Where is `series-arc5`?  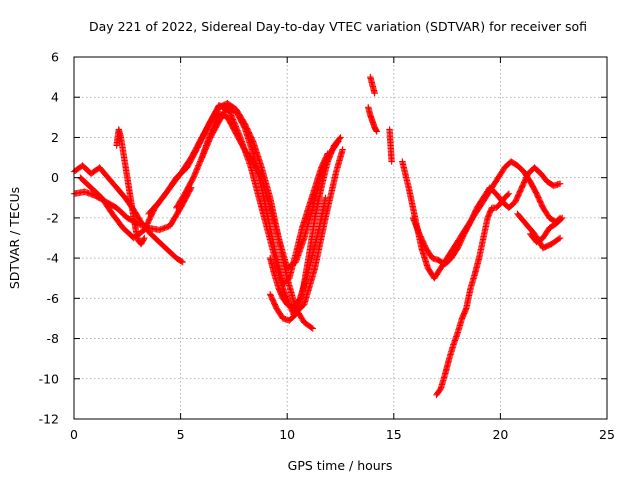
series-arc5 is located at coordinates (230, 216).